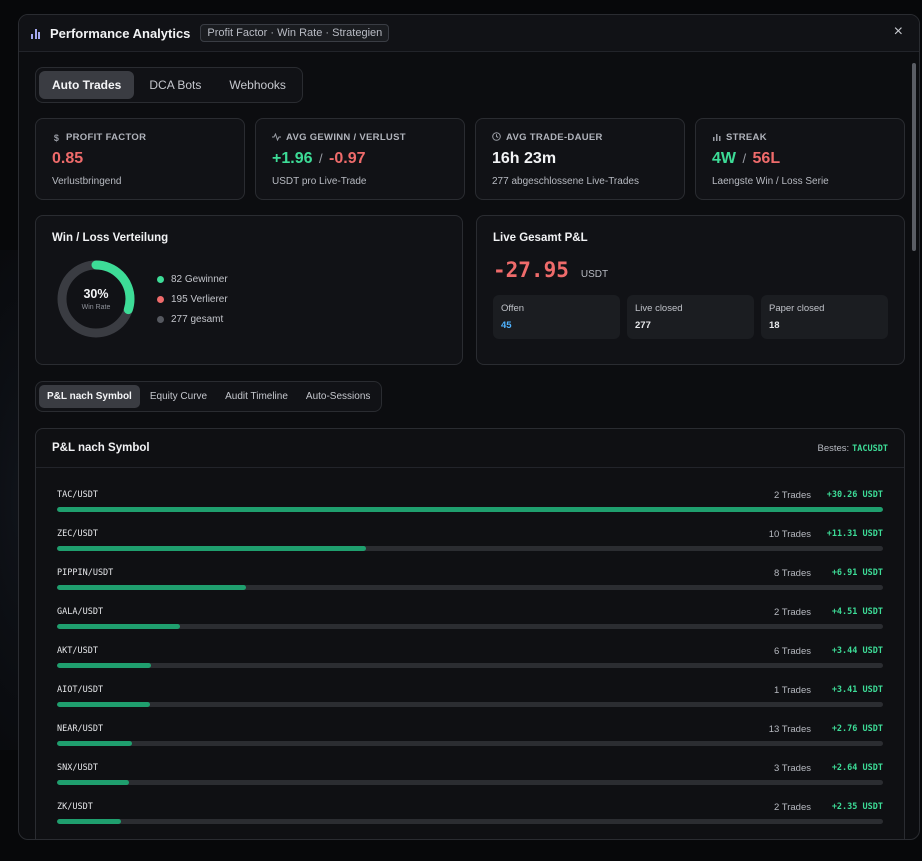  Describe the element at coordinates (80, 729) in the screenshot. I see `row-symbol: NEAR/USDT` at that location.